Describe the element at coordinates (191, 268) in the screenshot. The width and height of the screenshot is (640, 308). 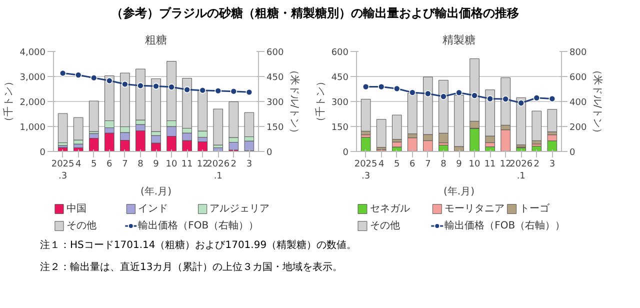
I see `text: 注２：輸出量は、直近13カ月（累計）の上位３カ国・地域を表示。` at that location.